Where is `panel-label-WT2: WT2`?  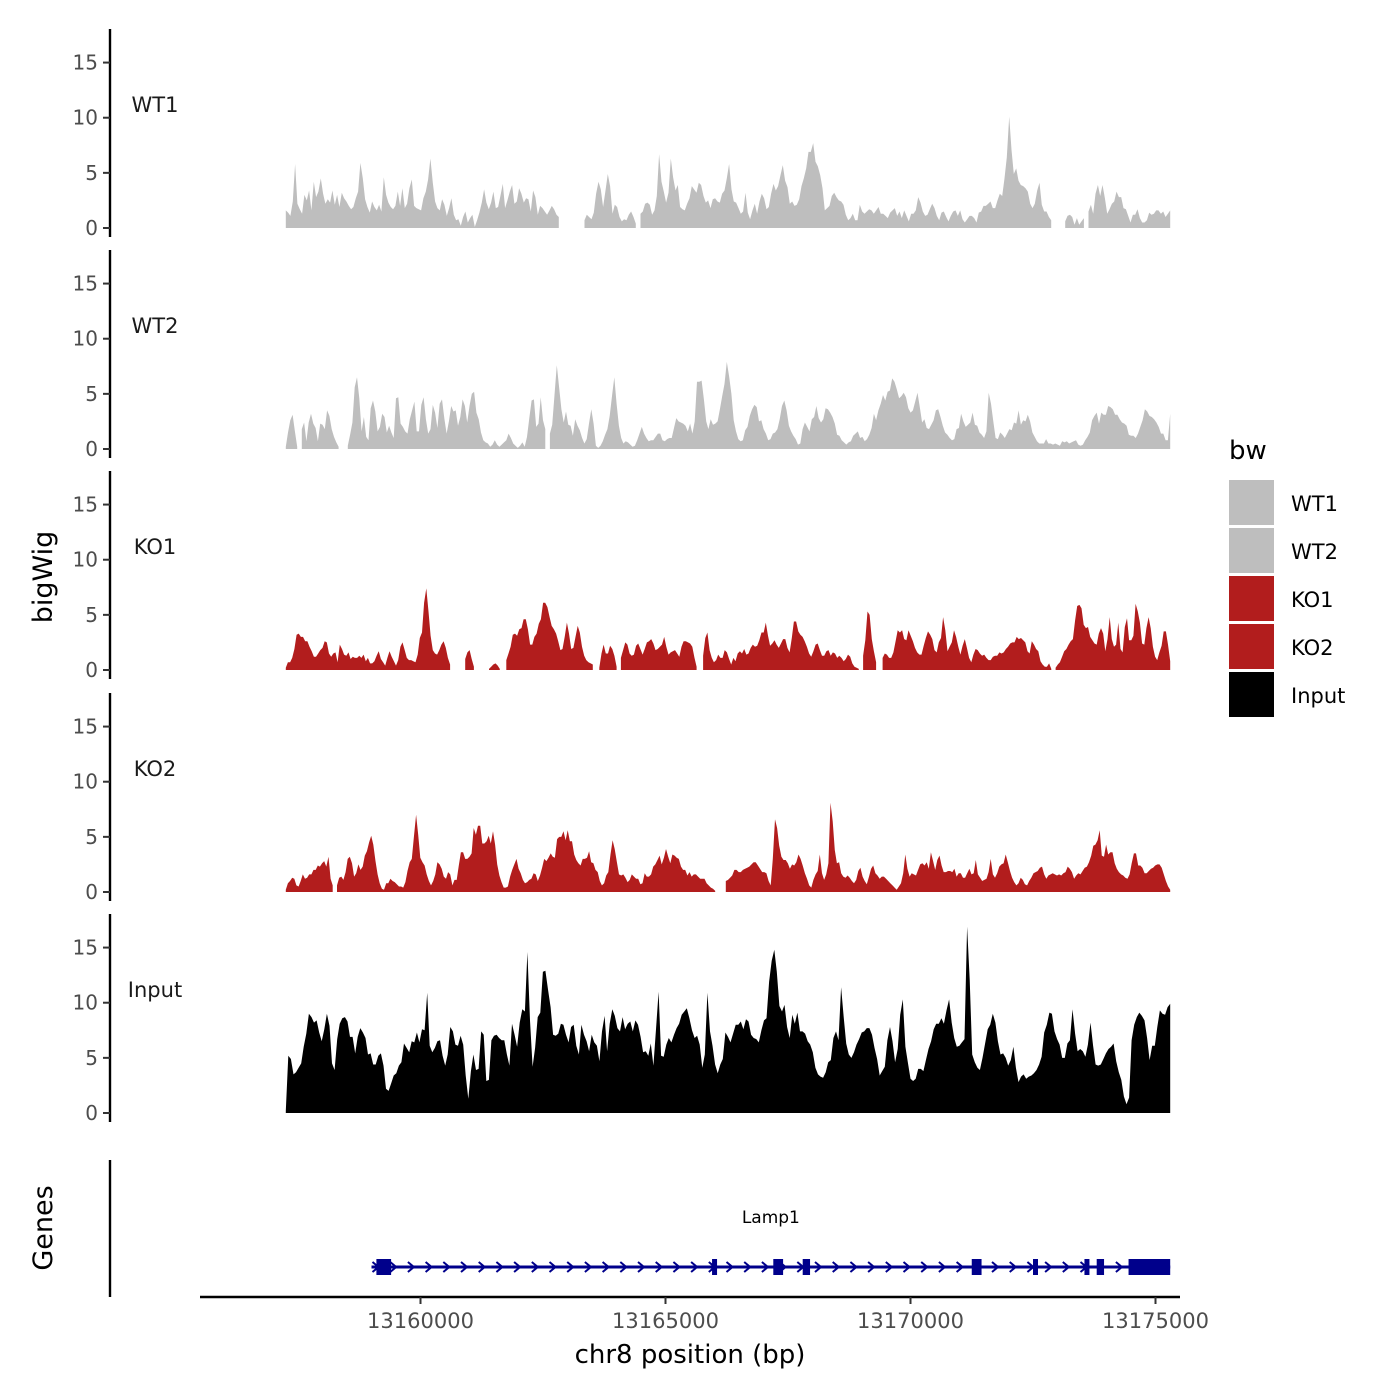 panel-label-WT2: WT2 is located at coordinates (155, 326).